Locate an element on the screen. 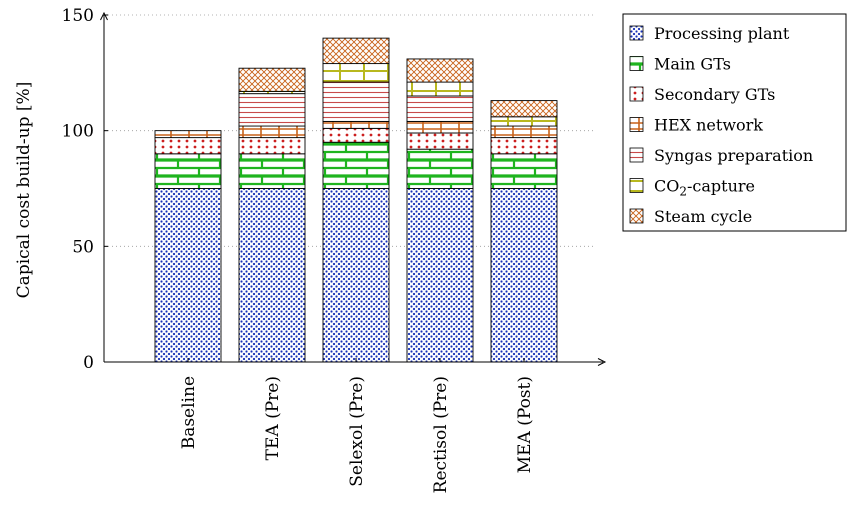 The width and height of the screenshot is (847, 528). x-tick-label: TEA (Pre) is located at coordinates (273, 418).